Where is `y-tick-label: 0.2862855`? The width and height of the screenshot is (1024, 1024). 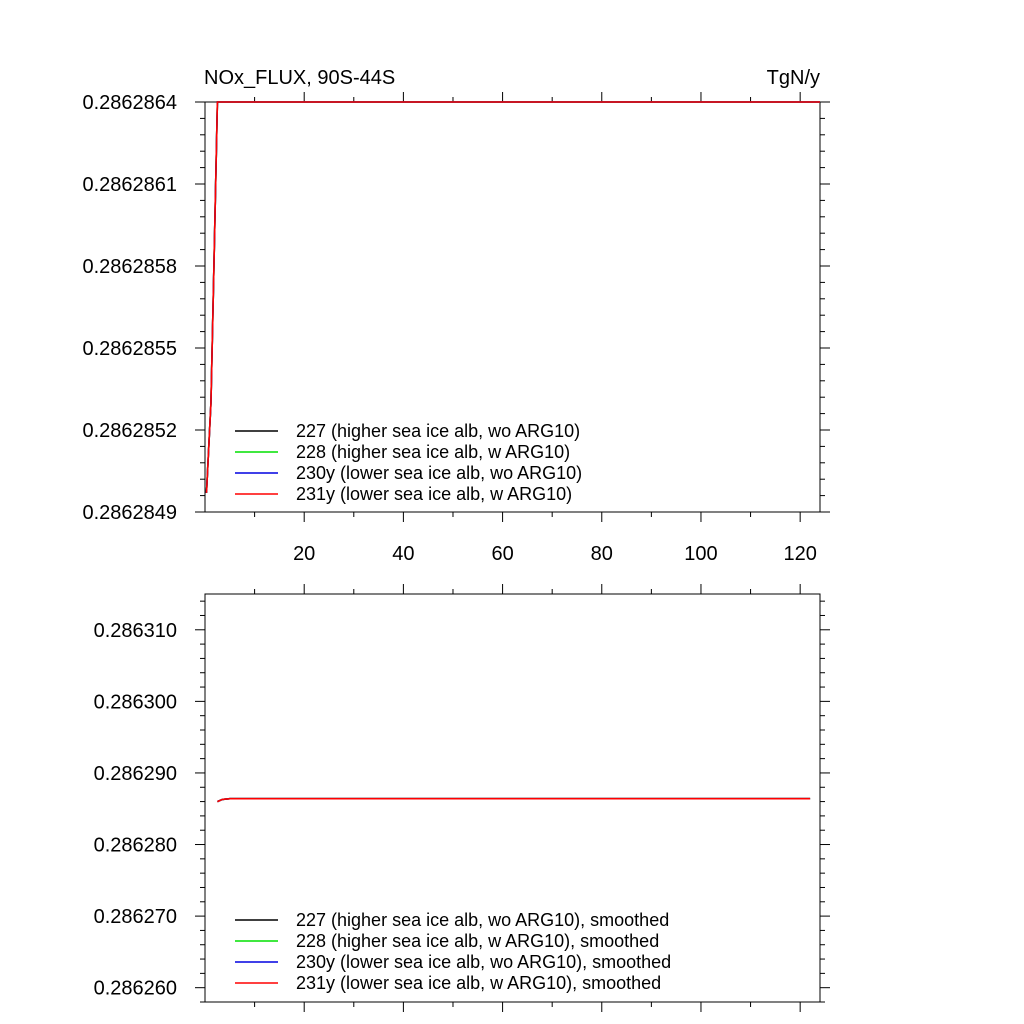
y-tick-label: 0.2862855 is located at coordinates (129, 349).